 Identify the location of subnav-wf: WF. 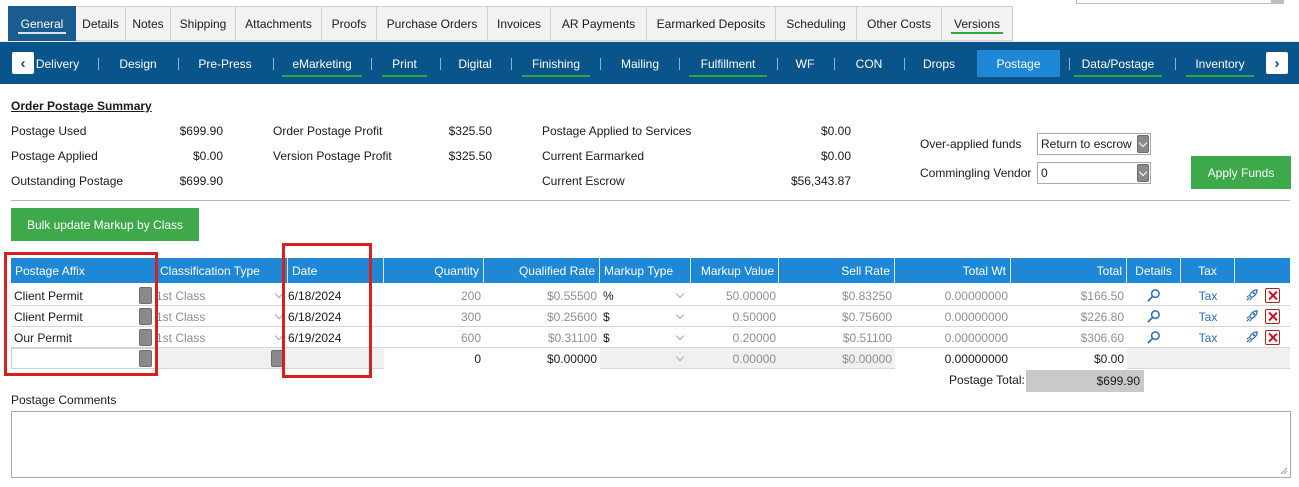
(805, 63).